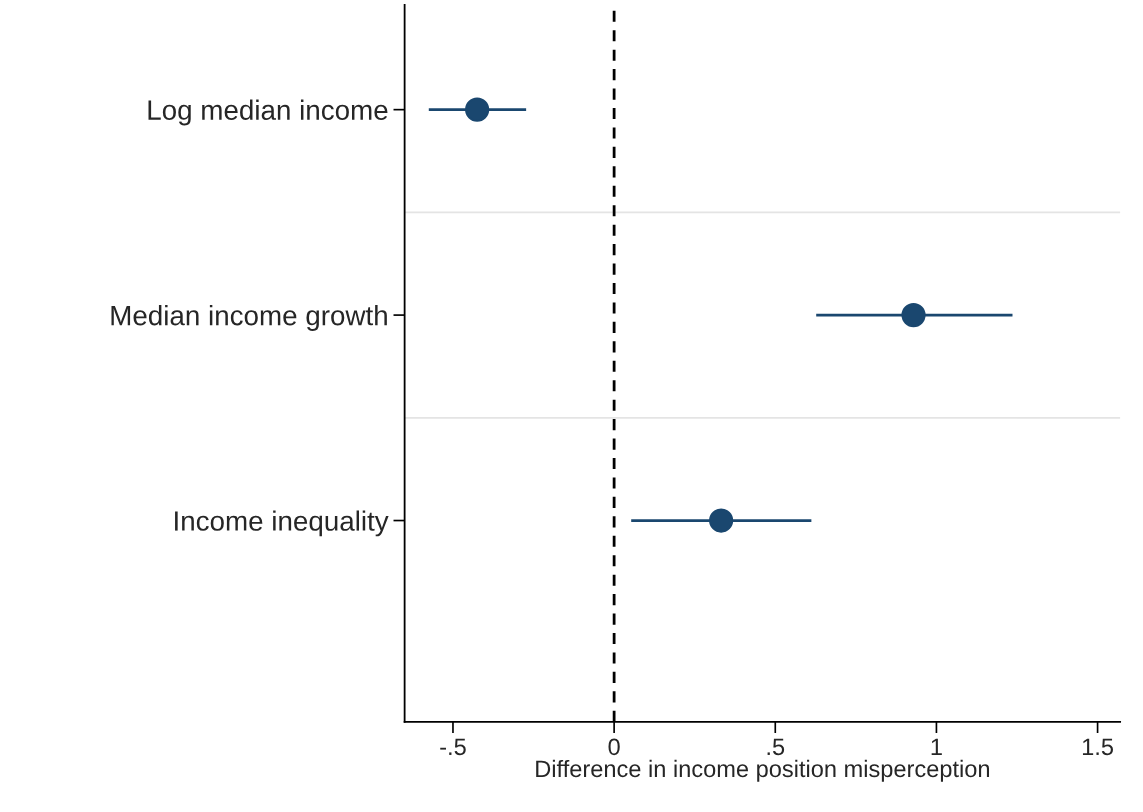  What do you see at coordinates (776, 747) in the screenshot?
I see `x-tick-label: .5` at bounding box center [776, 747].